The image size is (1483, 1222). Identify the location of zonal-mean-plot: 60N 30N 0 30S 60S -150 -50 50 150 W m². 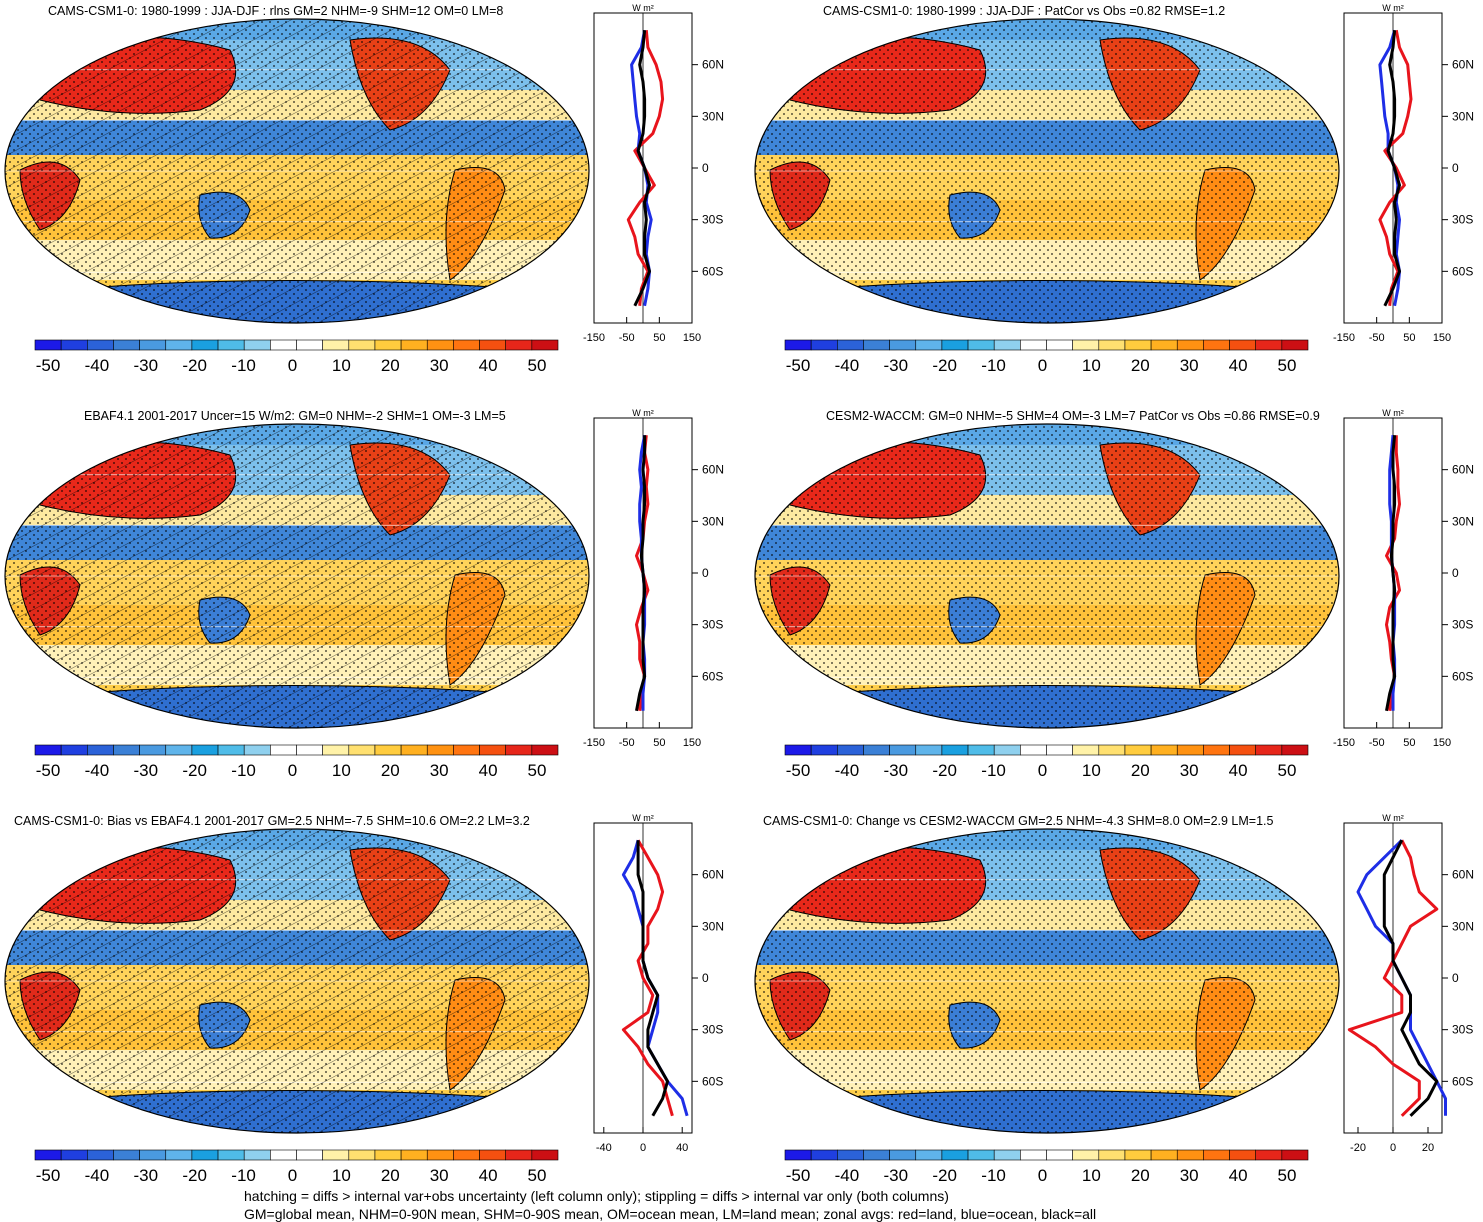
(1403, 173).